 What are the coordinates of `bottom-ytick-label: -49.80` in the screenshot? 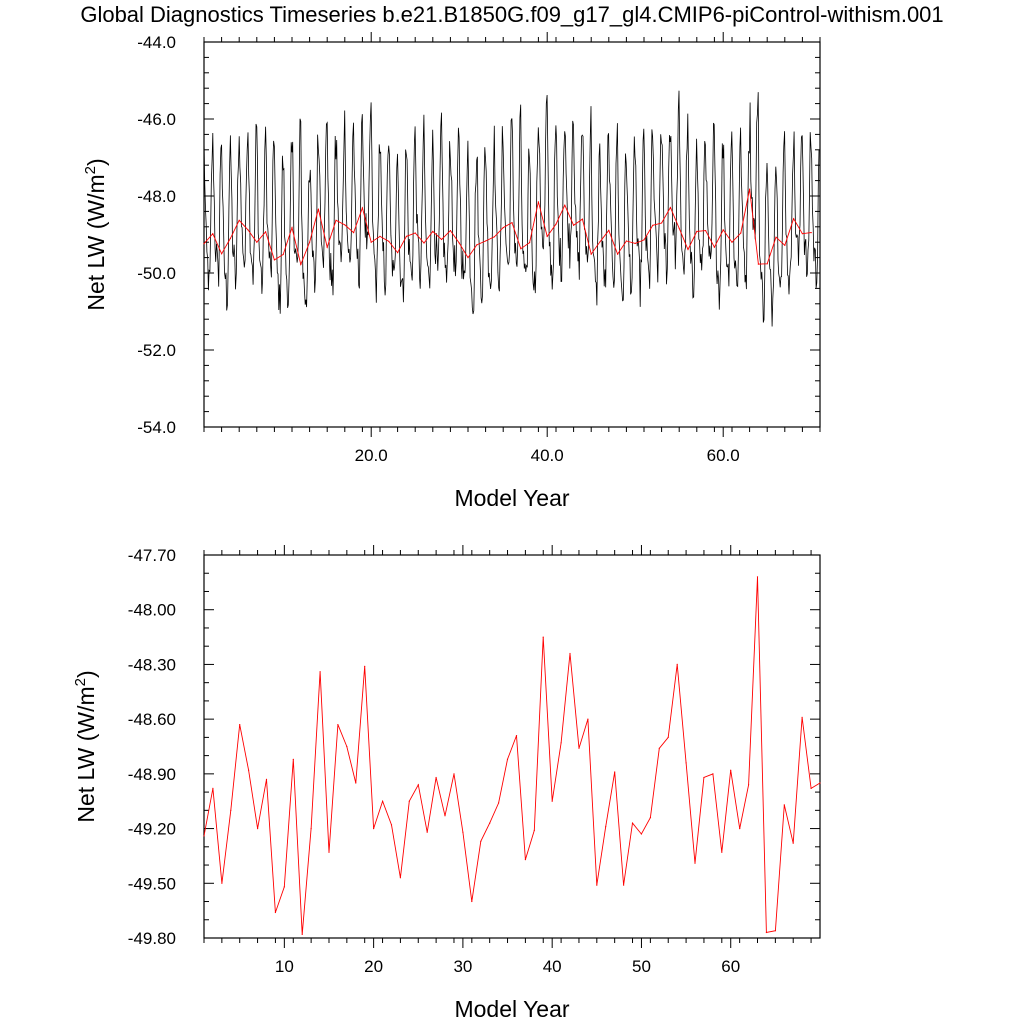 It's located at (152, 938).